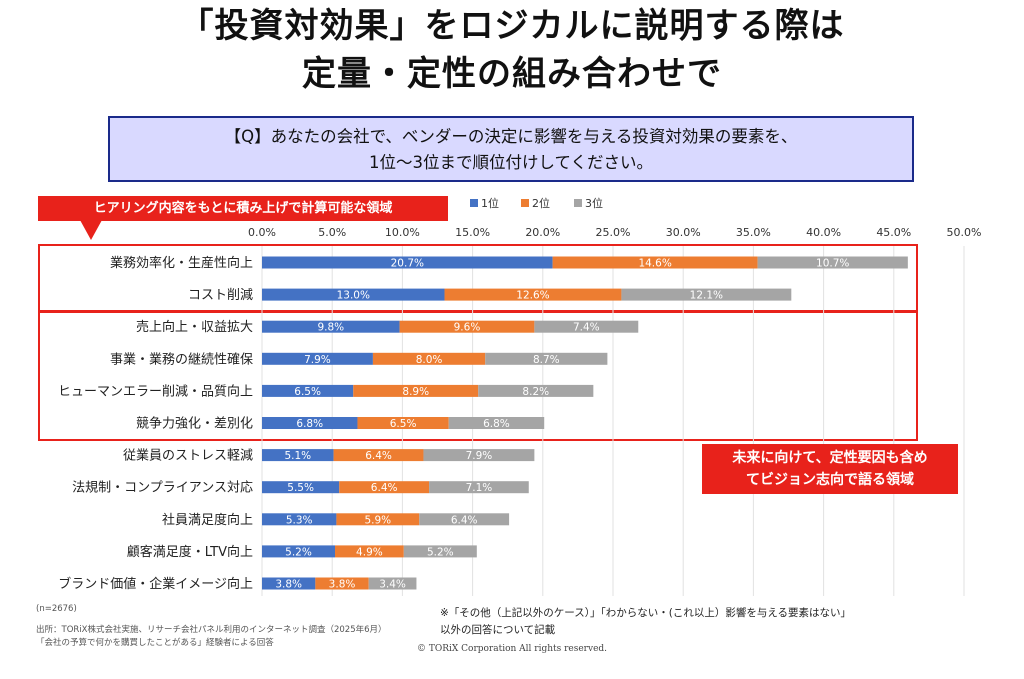 The image size is (1024, 679). Describe the element at coordinates (190, 552) in the screenshot. I see `category-label: 顧客満足度・LTV向上` at that location.